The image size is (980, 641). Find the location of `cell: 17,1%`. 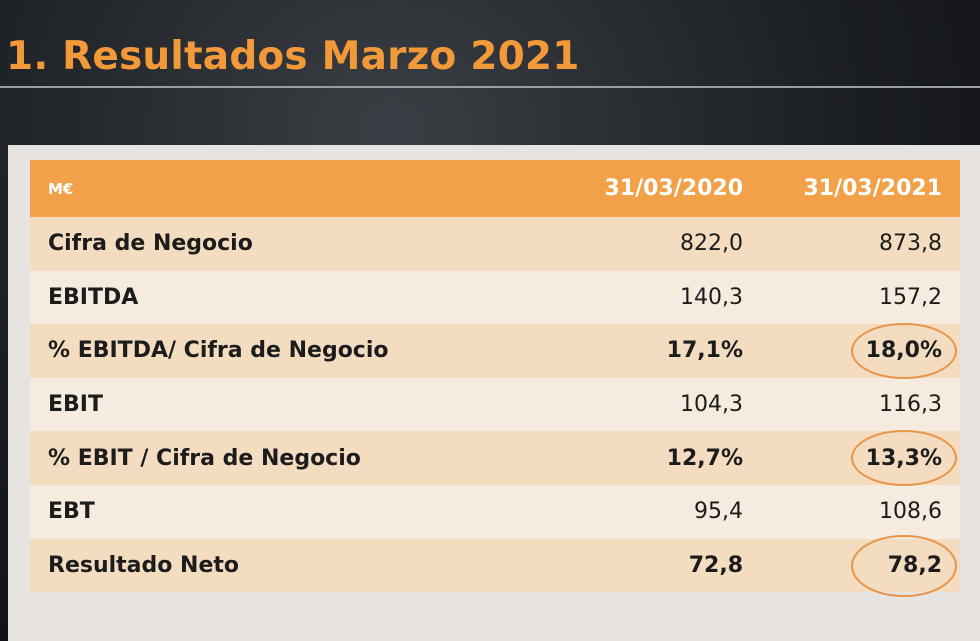

cell: 17,1% is located at coordinates (704, 351).